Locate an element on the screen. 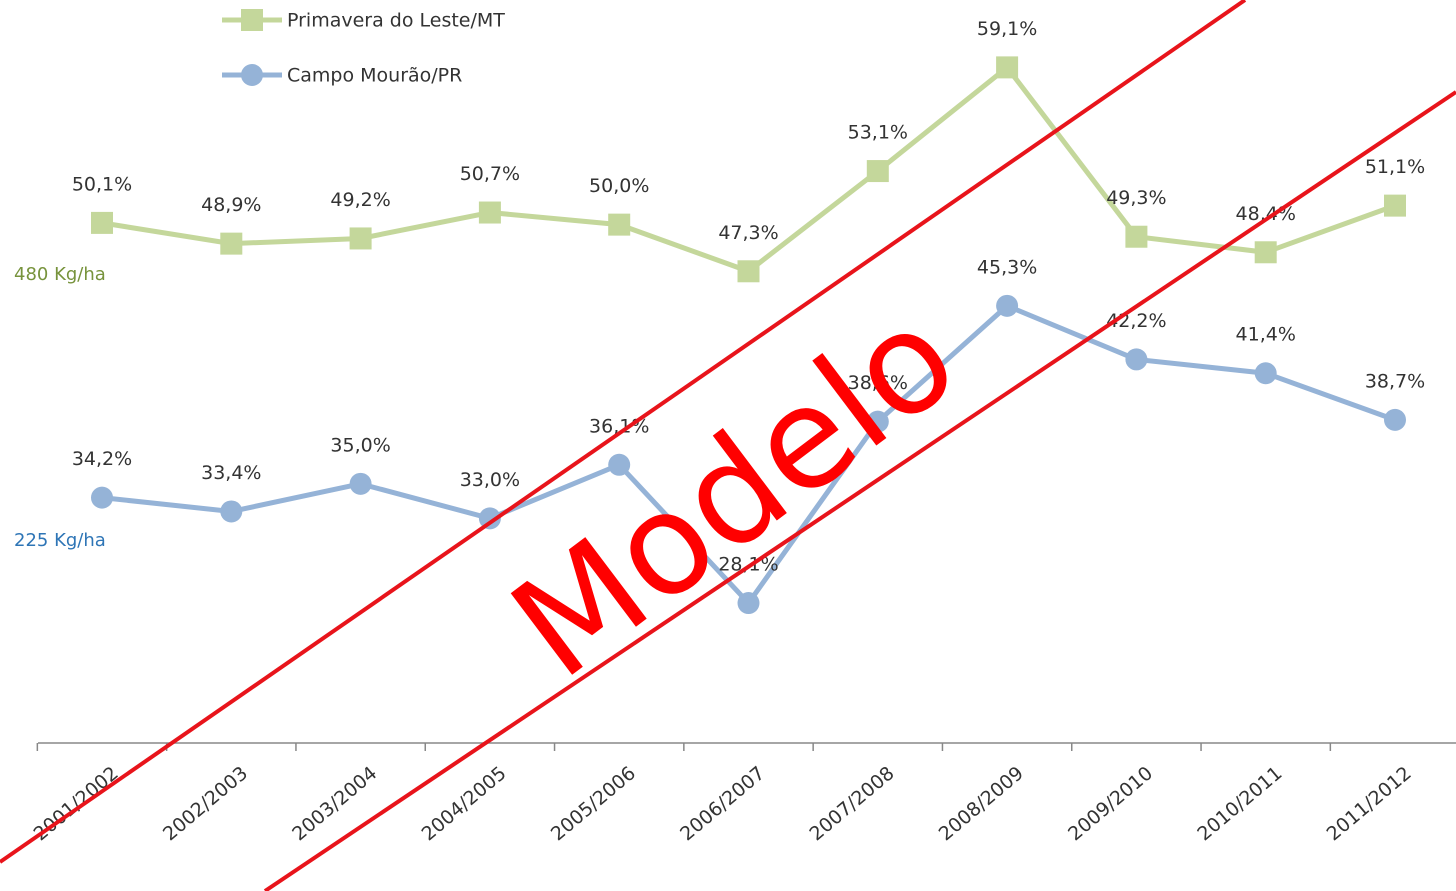  data-label: 33,0% is located at coordinates (490, 480).